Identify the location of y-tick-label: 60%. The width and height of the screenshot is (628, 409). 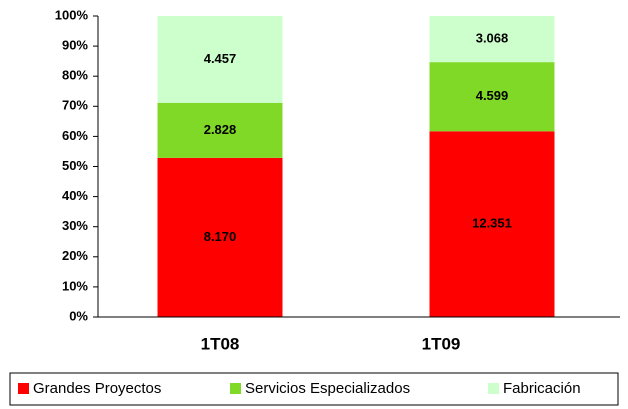
(75, 135).